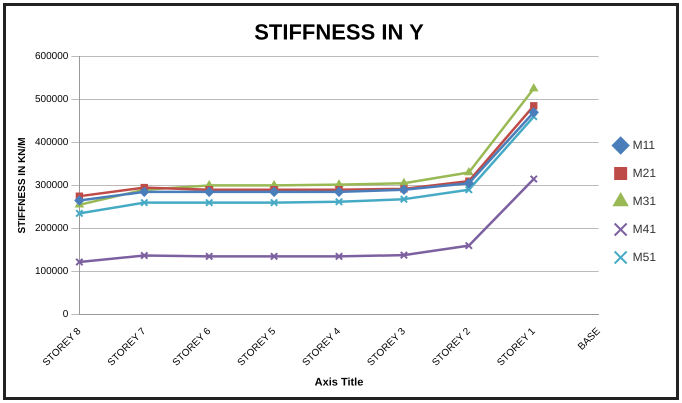 Image resolution: width=682 pixels, height=403 pixels. What do you see at coordinates (51, 228) in the screenshot?
I see `y-tick-label: 200000` at bounding box center [51, 228].